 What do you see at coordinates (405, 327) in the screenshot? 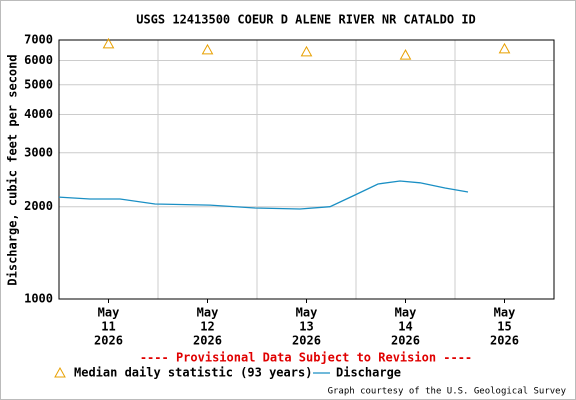
I see `x-tick-label: 14` at bounding box center [405, 327].